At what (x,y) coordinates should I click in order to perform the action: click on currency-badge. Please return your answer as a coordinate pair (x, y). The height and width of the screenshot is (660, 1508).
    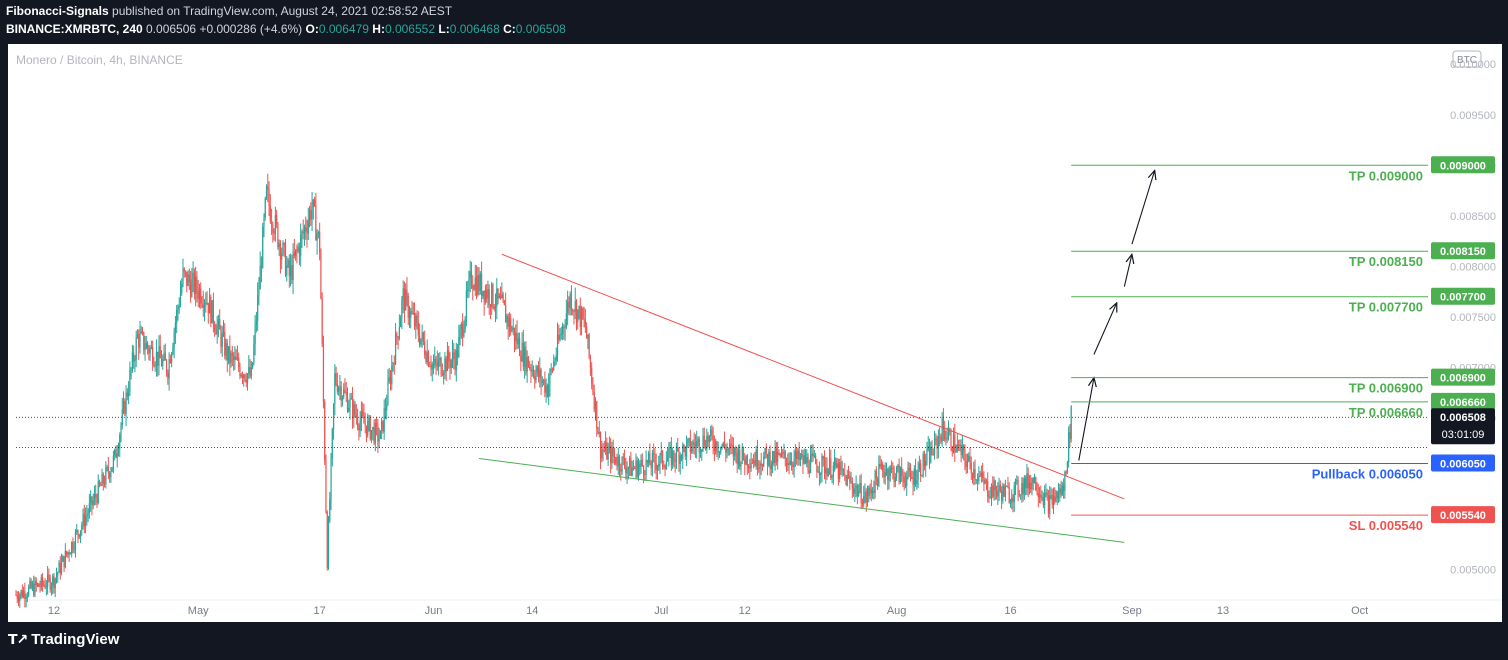
    Looking at the image, I should click on (1467, 59).